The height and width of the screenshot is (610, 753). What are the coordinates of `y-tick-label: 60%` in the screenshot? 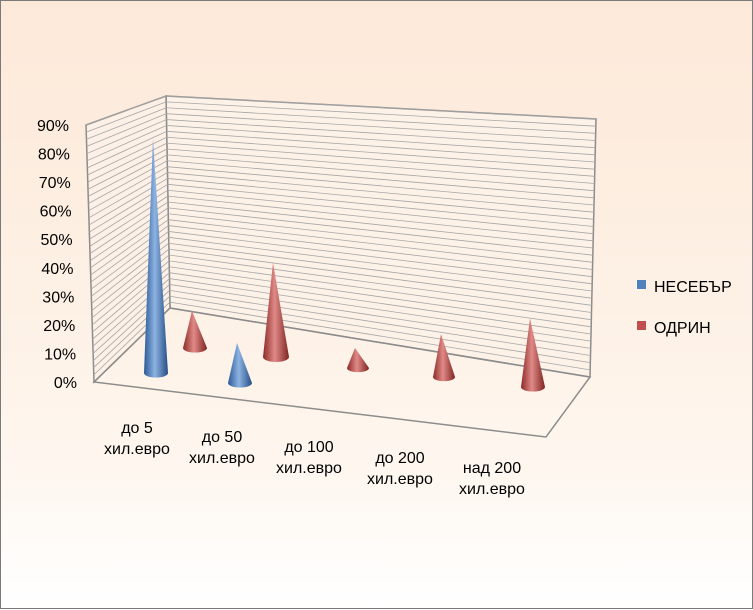 It's located at (56, 212).